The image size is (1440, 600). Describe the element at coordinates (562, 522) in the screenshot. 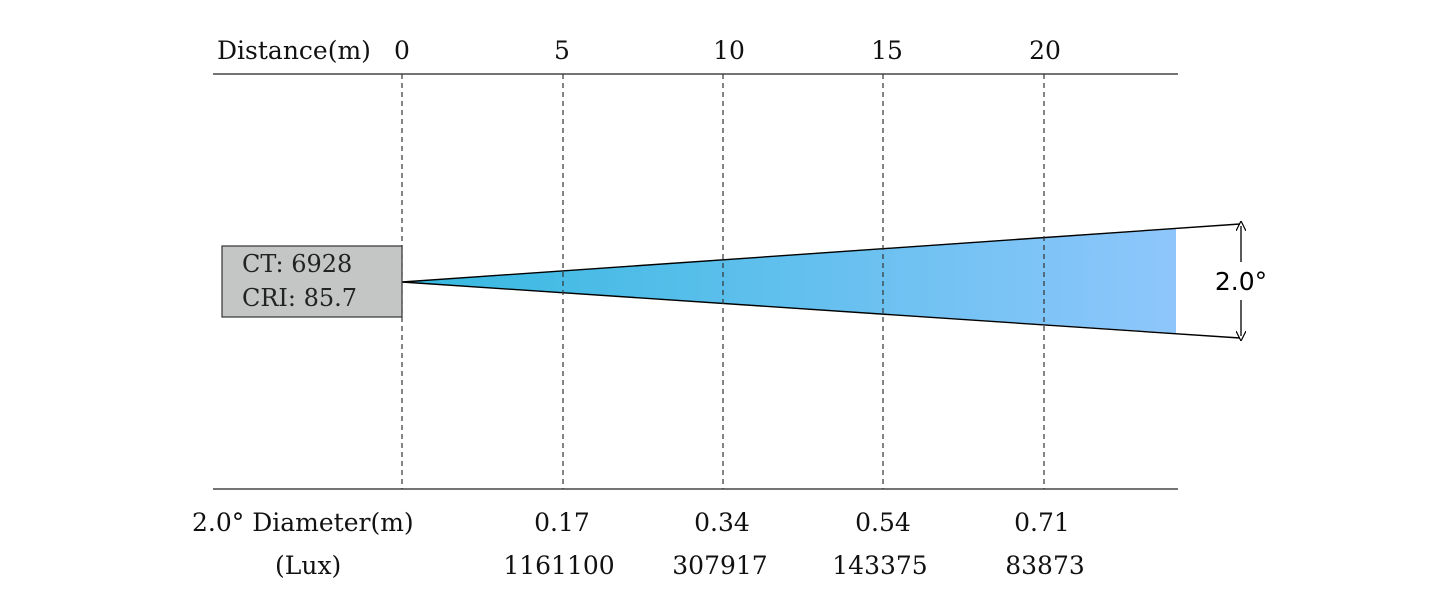

I see `diameter-value: 0.17` at that location.